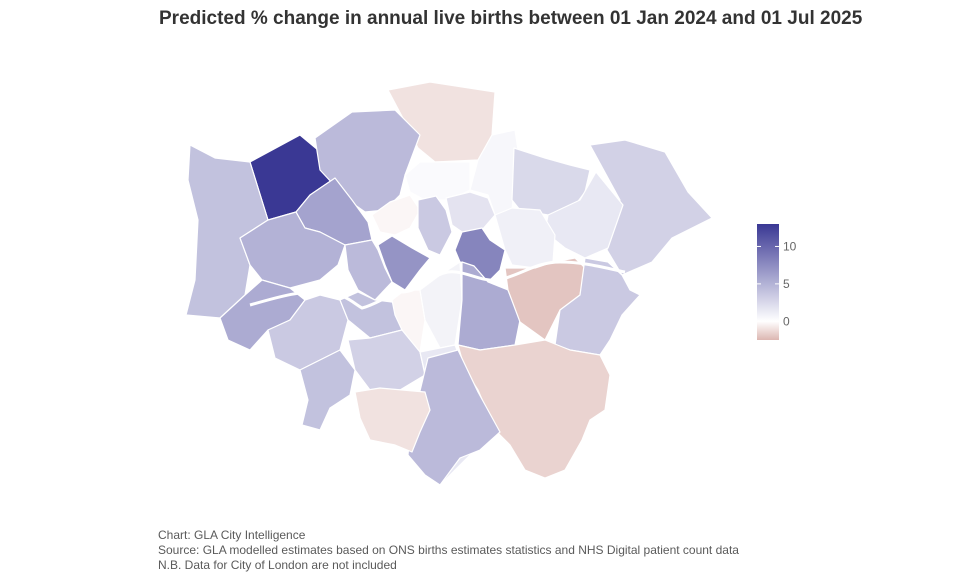 Image resolution: width=960 pixels, height=581 pixels. Describe the element at coordinates (470, 212) in the screenshot. I see `borough-hackney` at that location.